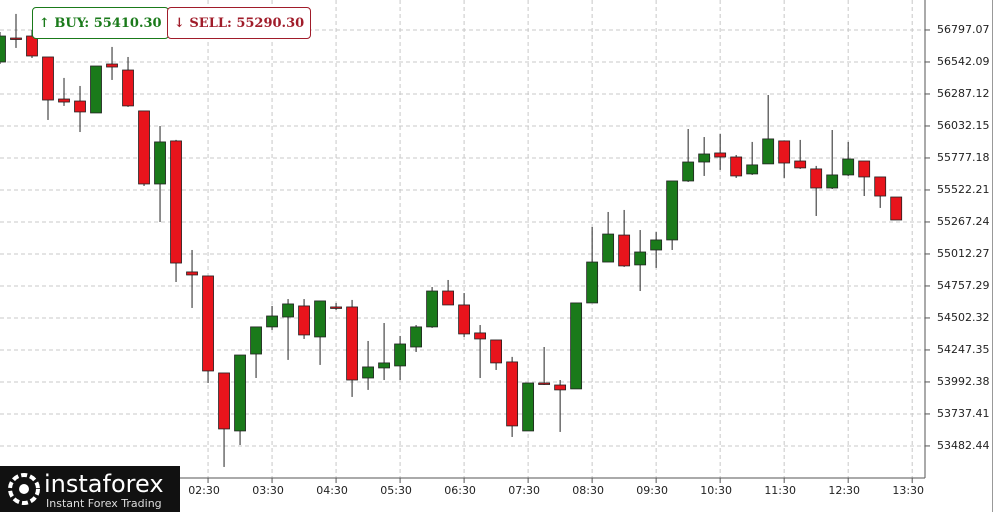  I want to click on y-tick-label: 55522.21, so click(963, 189).